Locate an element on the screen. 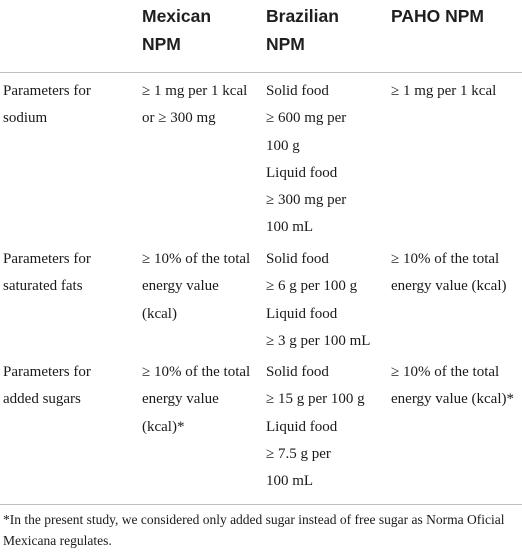  cell-line: (kcal)* is located at coordinates (163, 426).